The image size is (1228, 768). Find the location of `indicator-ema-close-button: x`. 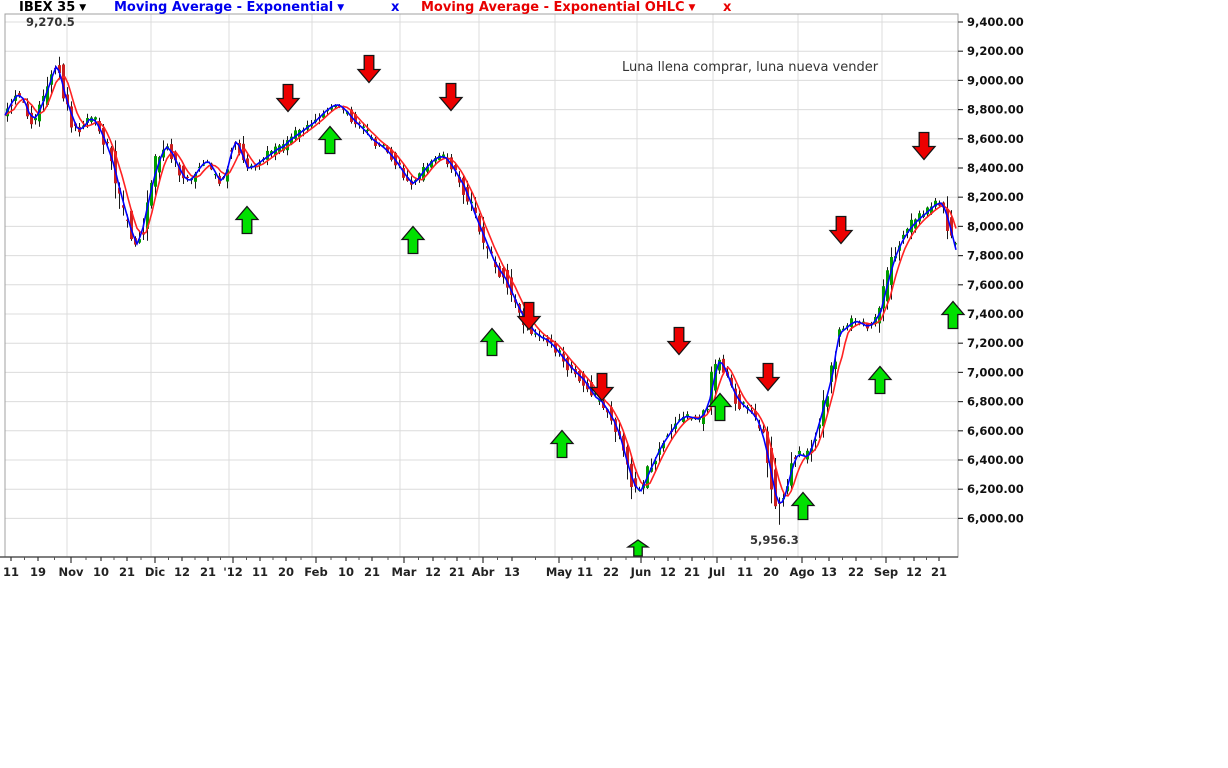

indicator-ema-close-button: x is located at coordinates (395, 7).